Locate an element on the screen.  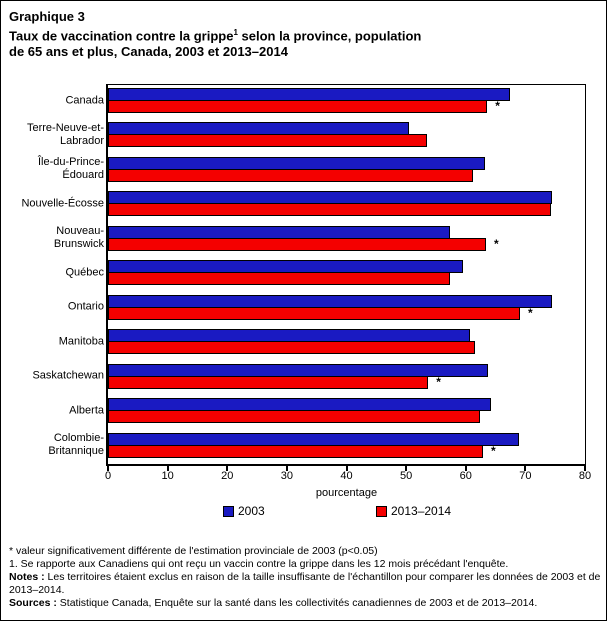
legend-item-2003: 2003 is located at coordinates (244, 511).